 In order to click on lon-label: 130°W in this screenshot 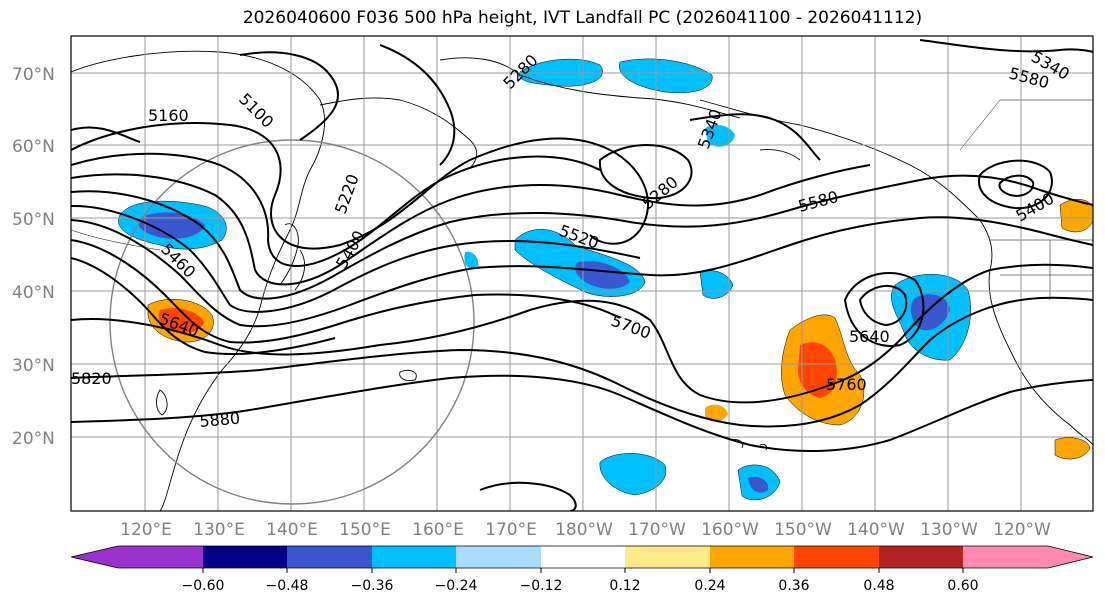, I will do `click(949, 530)`.